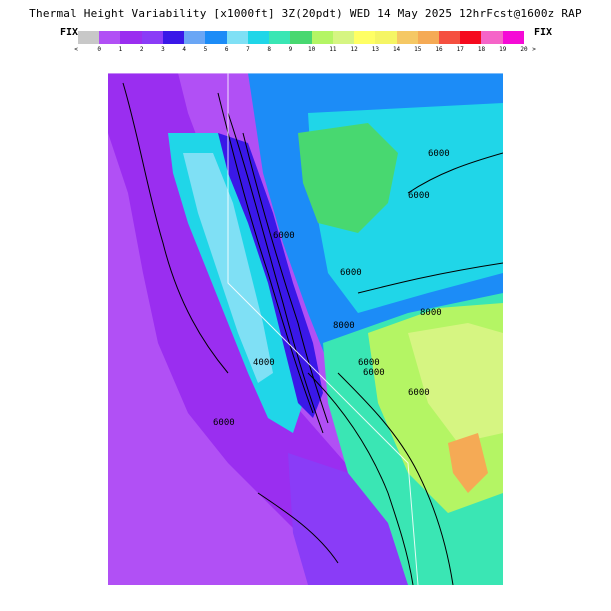  I want to click on contour-label: 4000, so click(264, 363).